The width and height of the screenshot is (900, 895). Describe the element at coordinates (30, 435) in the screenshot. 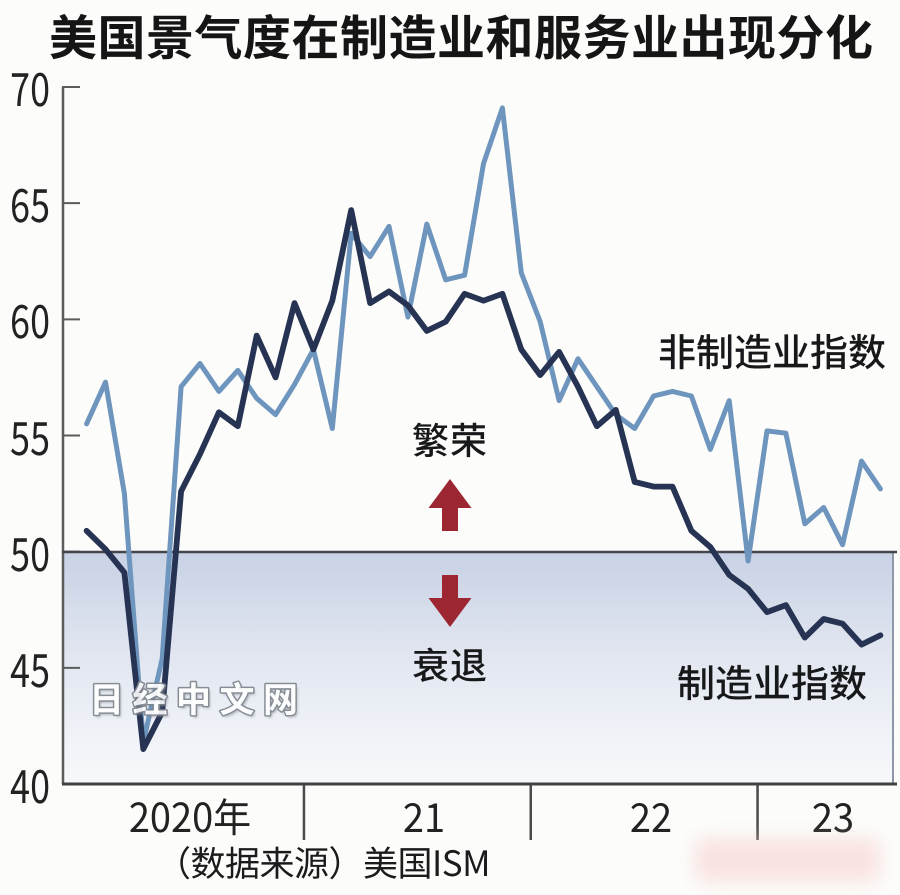

I see `y-axis-label: 55` at that location.